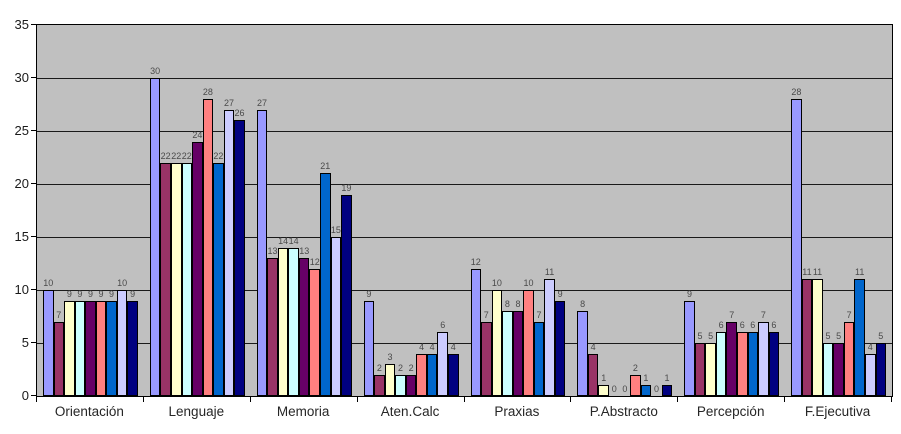  Describe the element at coordinates (21, 236) in the screenshot. I see `y-axis-tick-label: 15` at that location.